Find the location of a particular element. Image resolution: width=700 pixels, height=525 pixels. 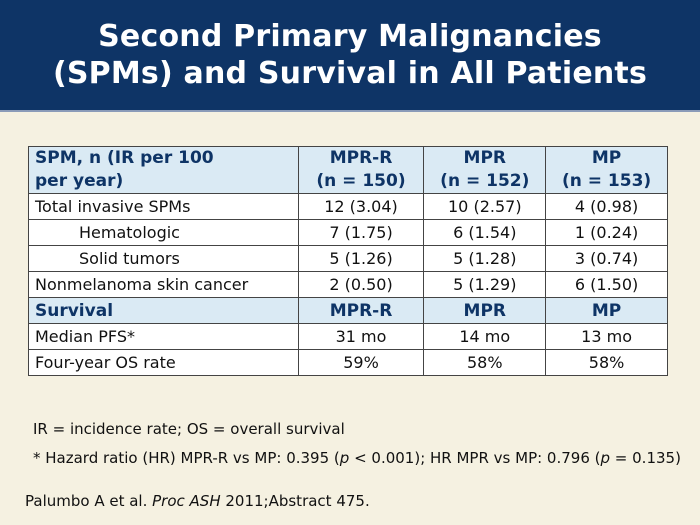

cell-mpr: 10 (2.57) is located at coordinates (485, 206).